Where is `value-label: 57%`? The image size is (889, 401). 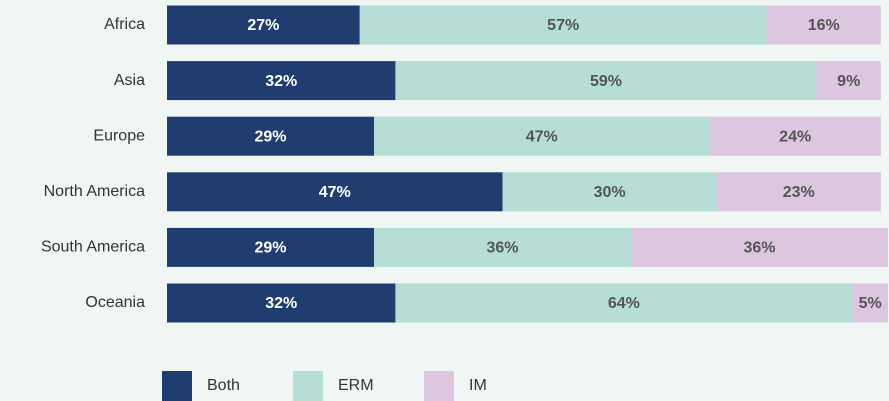
value-label: 57% is located at coordinates (563, 25).